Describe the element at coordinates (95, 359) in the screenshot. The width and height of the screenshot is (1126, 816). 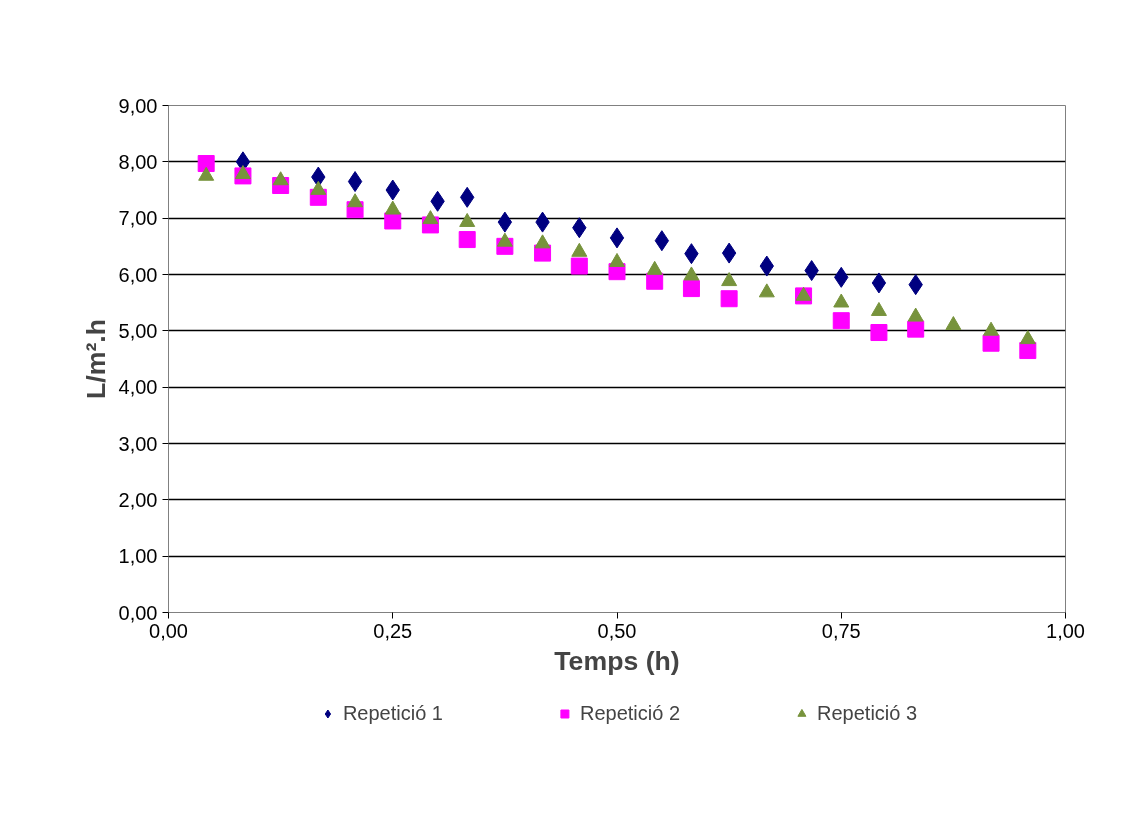
I see `y-axis-title: L/m².h` at that location.